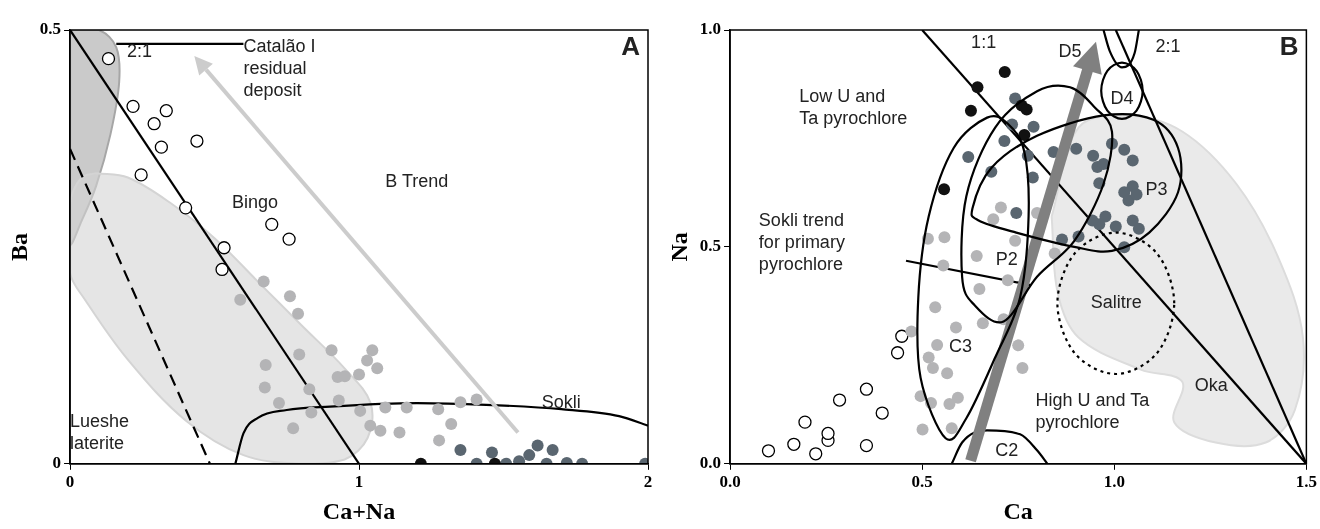  Describe the element at coordinates (1114, 482) in the screenshot. I see `x-tick-label: 1.0` at that location.